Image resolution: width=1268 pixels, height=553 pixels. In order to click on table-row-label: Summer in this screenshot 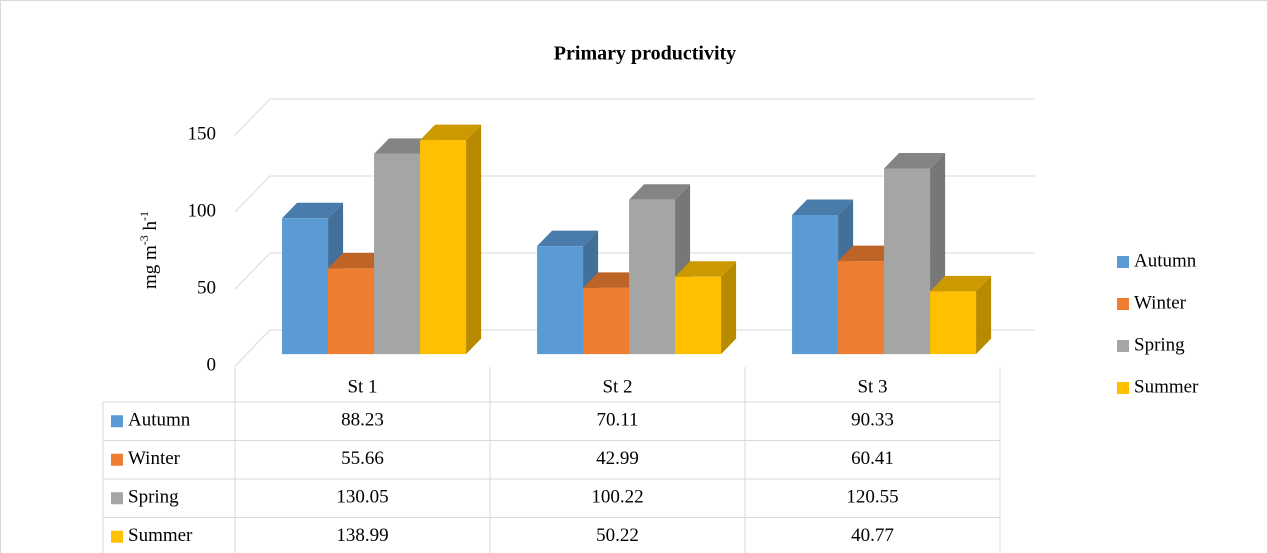, I will do `click(160, 535)`.